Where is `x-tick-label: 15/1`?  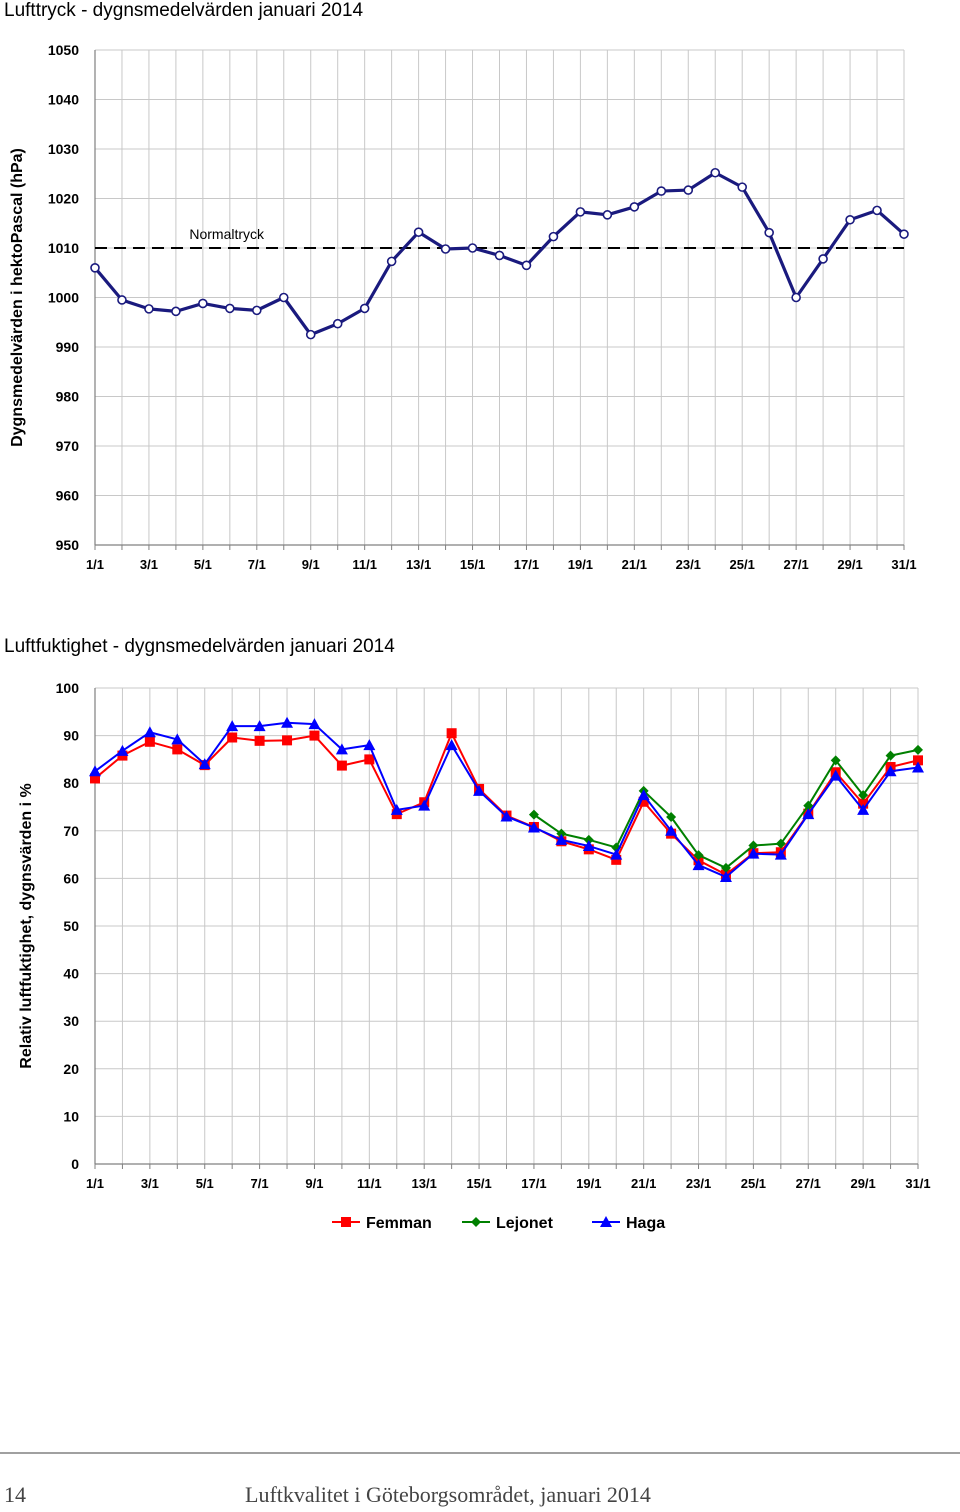
x-tick-label: 15/1 is located at coordinates (478, 1183).